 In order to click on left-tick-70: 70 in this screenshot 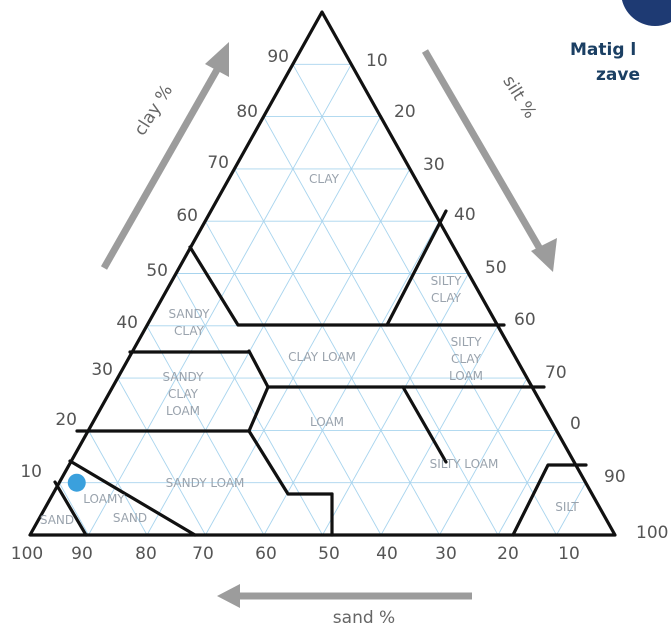, I will do `click(218, 163)`.